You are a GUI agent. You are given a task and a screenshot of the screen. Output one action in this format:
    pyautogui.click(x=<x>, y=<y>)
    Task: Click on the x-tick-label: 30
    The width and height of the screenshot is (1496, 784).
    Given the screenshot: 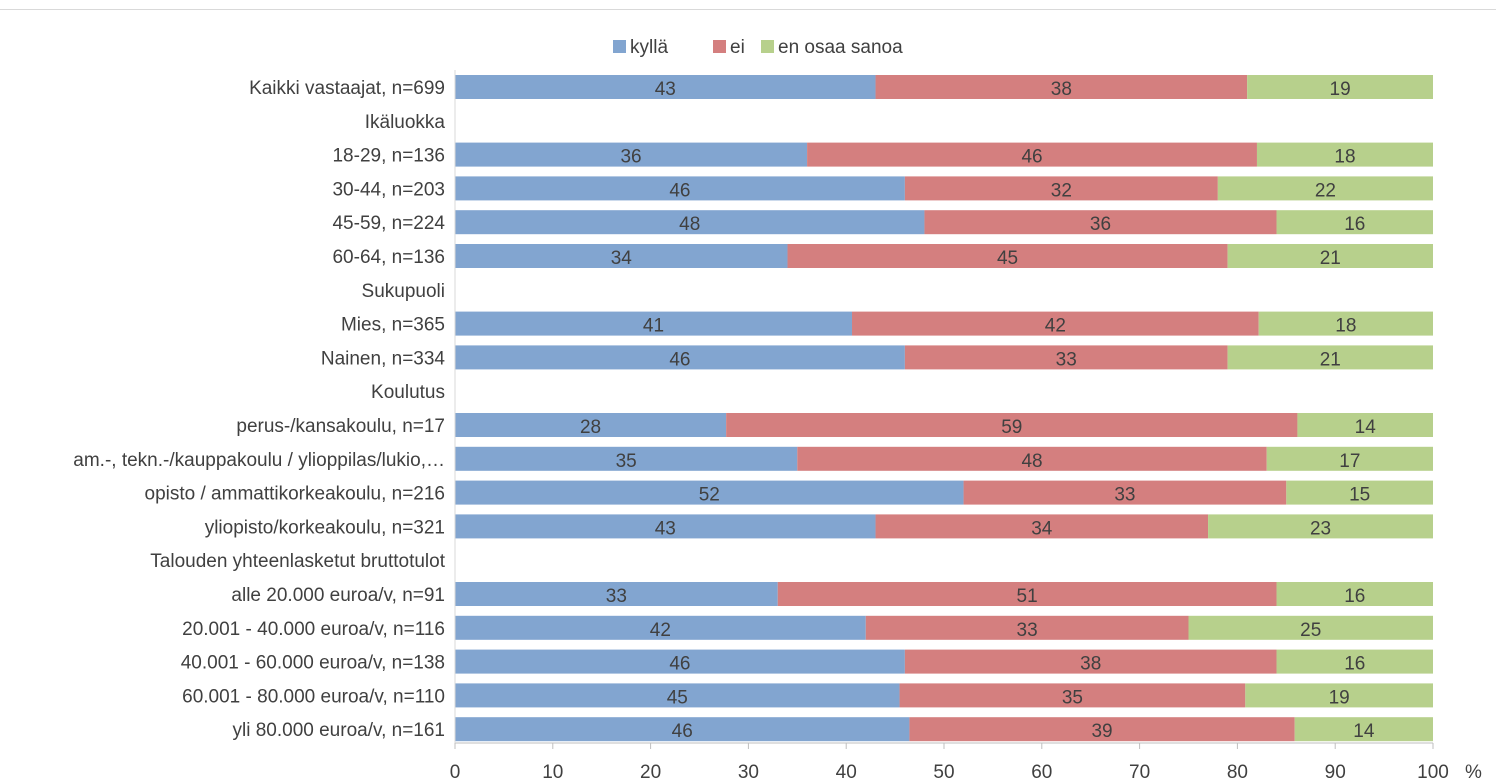 What is the action you would take?
    pyautogui.click(x=748, y=772)
    